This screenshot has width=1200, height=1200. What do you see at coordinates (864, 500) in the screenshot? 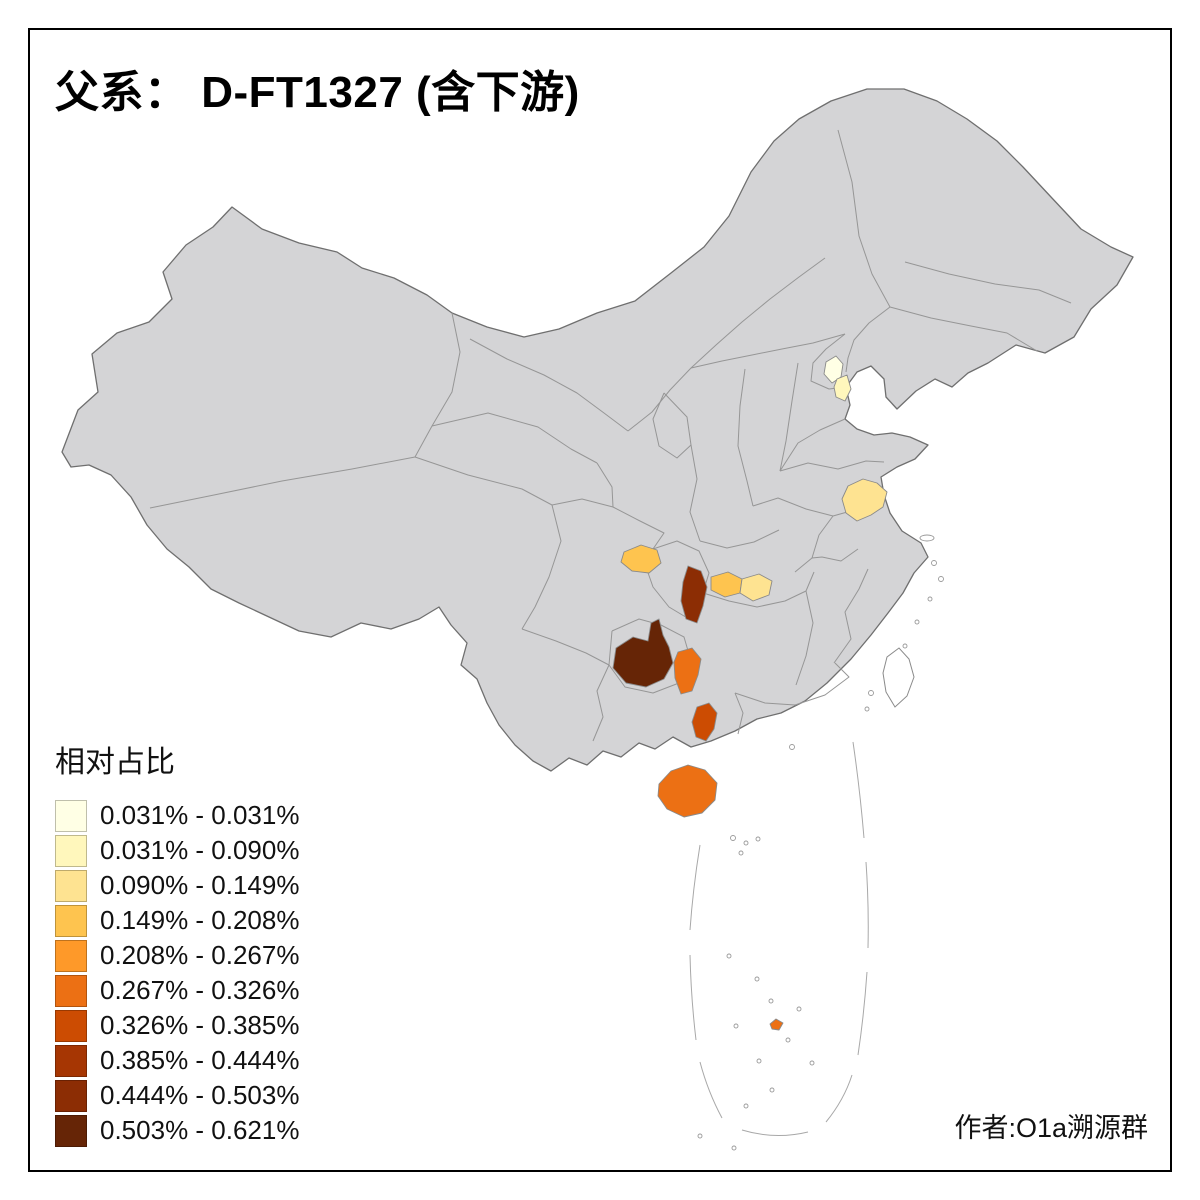
I see `region-jiangsu` at bounding box center [864, 500].